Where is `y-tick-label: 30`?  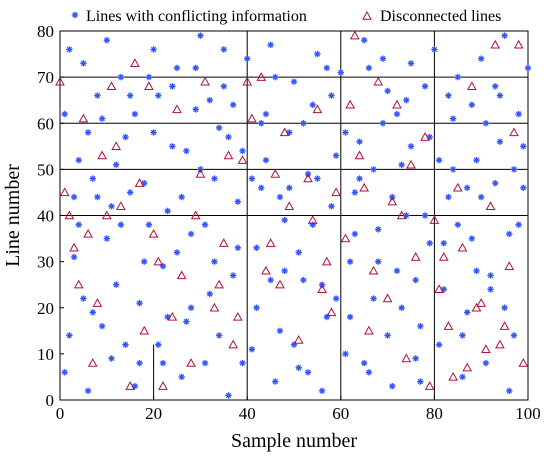 y-tick-label: 30 is located at coordinates (45, 262).